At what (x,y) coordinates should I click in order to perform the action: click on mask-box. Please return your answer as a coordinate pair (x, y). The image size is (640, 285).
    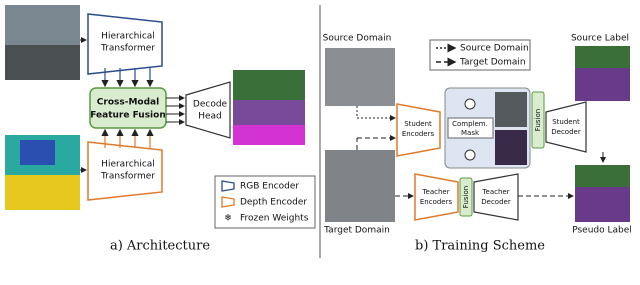
    Looking at the image, I should click on (470, 128).